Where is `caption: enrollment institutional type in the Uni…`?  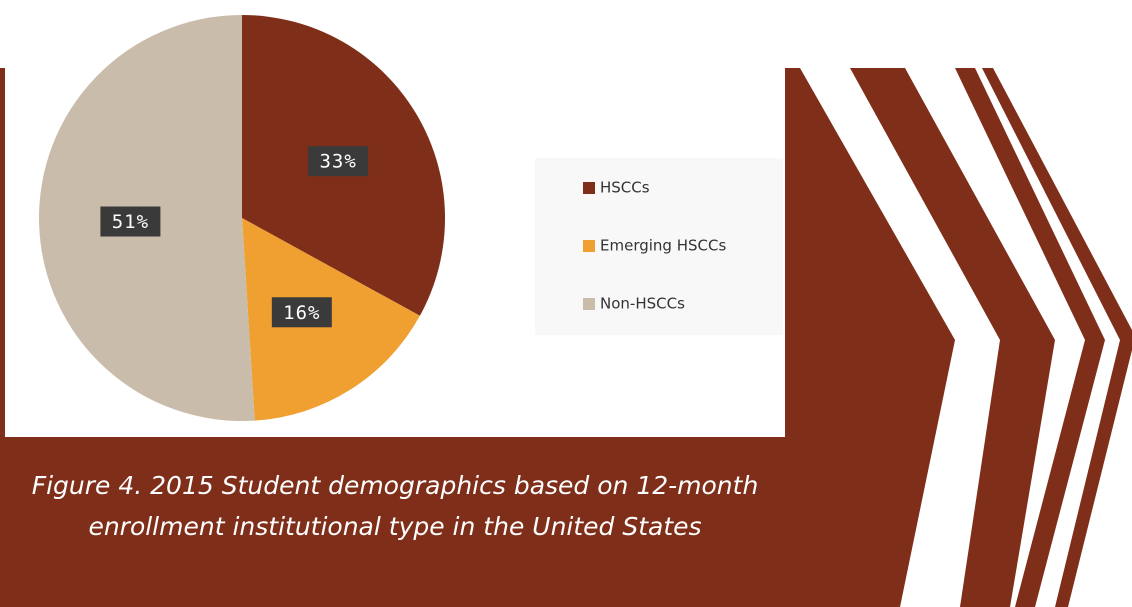
caption: enrollment institutional type in the Uni… is located at coordinates (394, 526).